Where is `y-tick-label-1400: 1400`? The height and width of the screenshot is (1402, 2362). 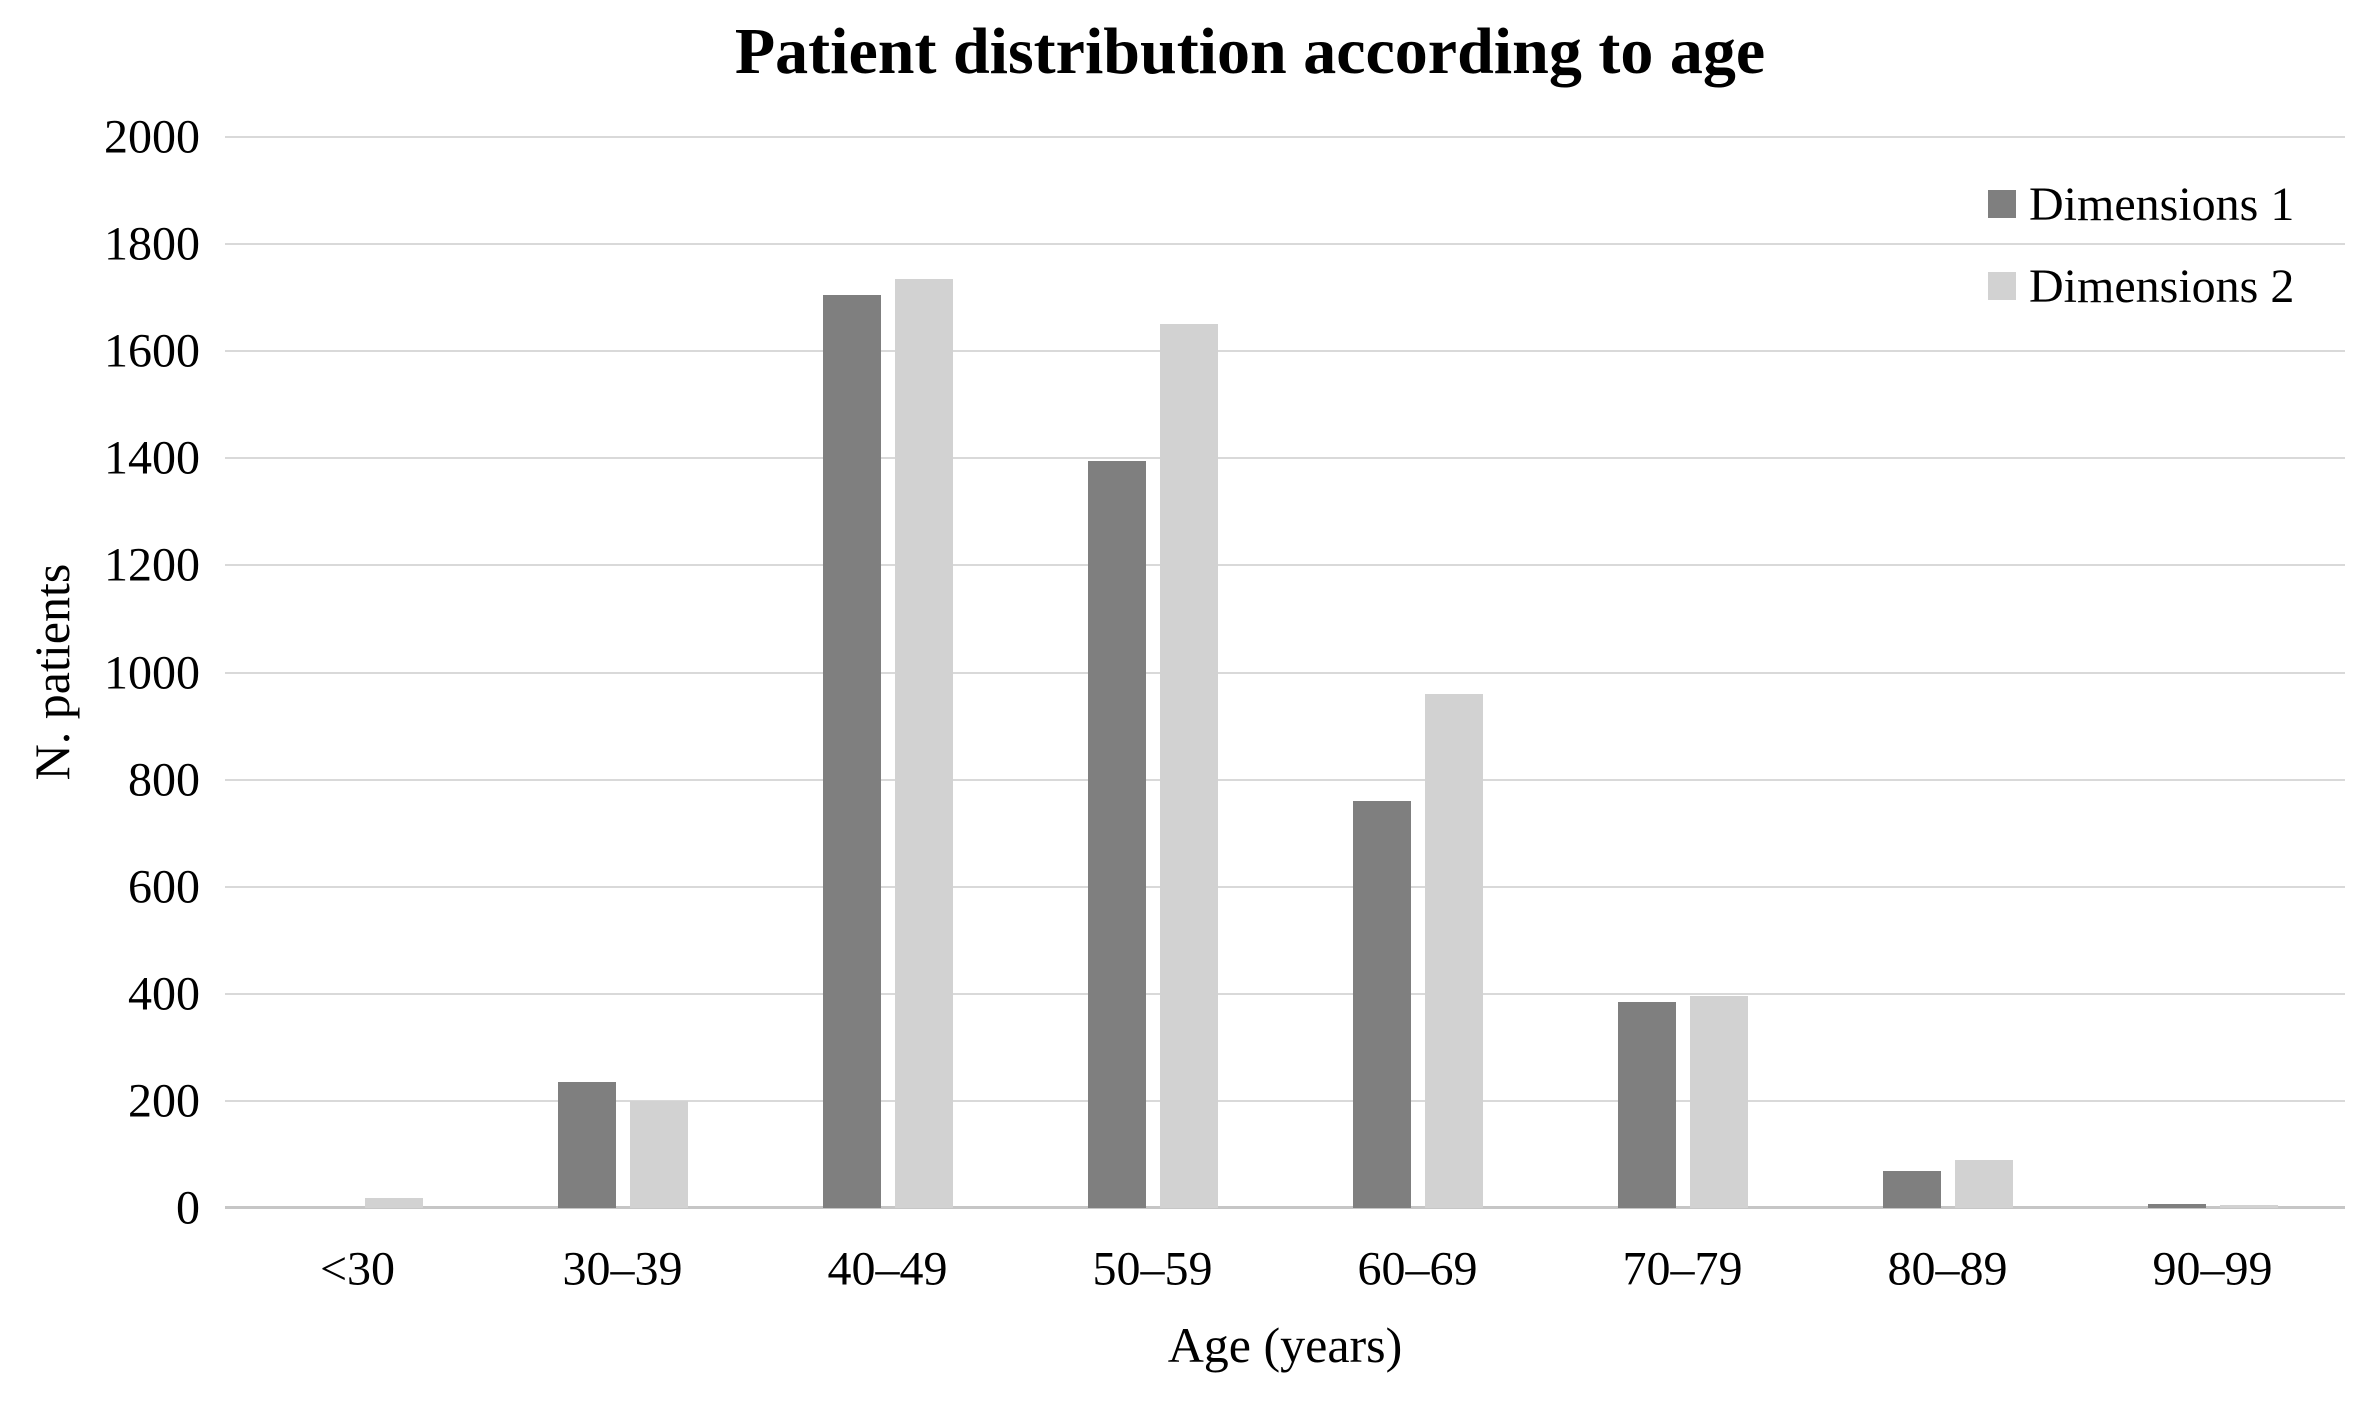 y-tick-label-1400: 1400 is located at coordinates (152, 458).